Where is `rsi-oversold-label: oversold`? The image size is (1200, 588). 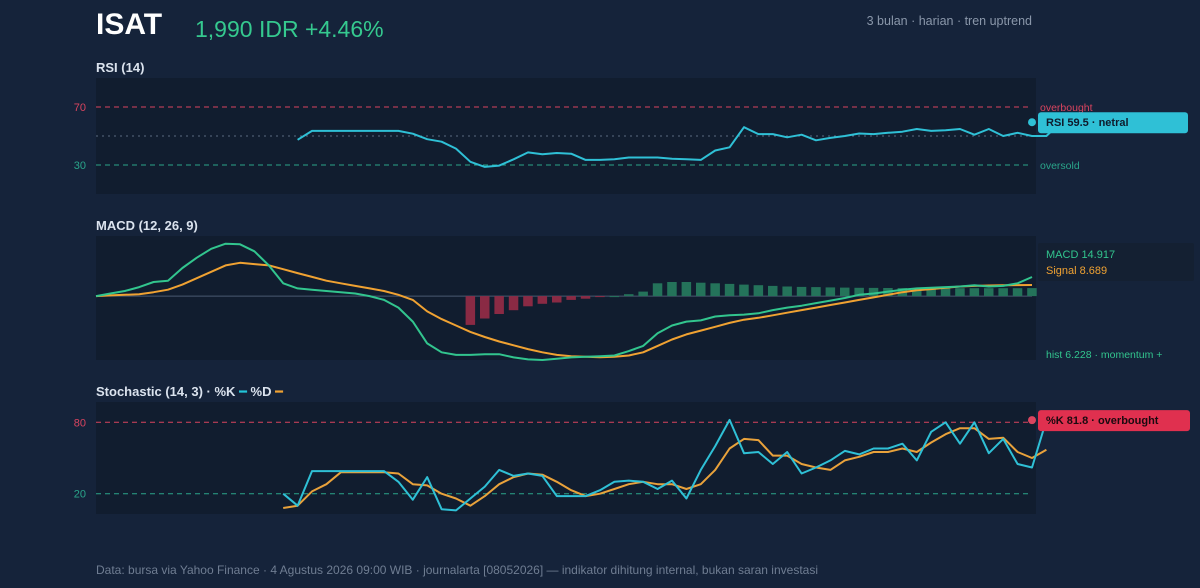
rsi-oversold-label: oversold is located at coordinates (1060, 166).